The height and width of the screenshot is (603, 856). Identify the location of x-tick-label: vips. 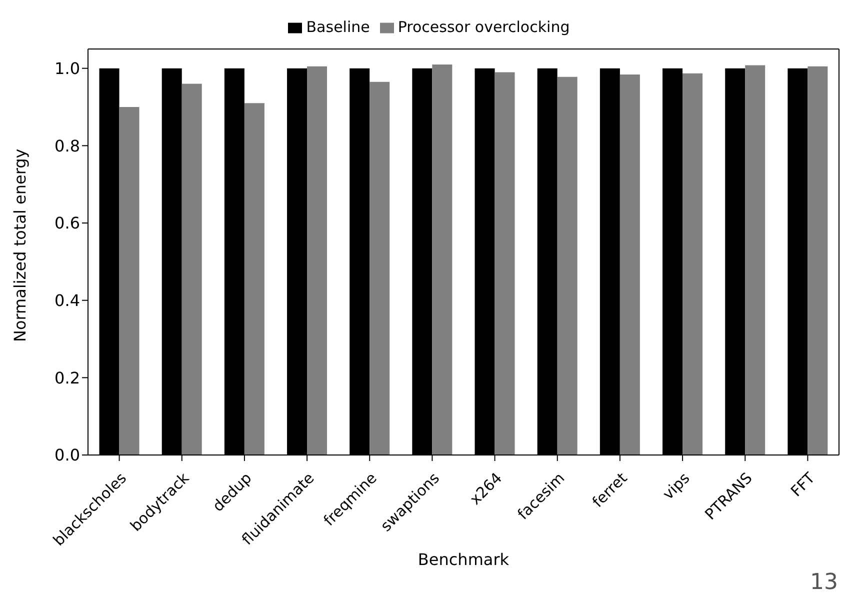
(676, 486).